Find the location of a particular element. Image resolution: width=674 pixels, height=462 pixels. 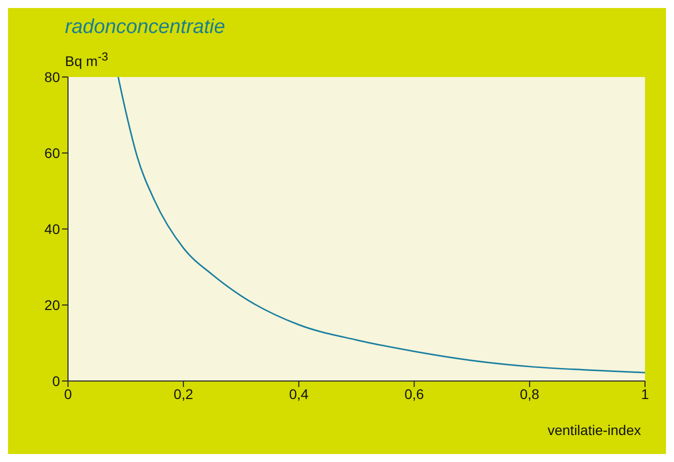

y-tick-label: 0 is located at coordinates (56, 380).